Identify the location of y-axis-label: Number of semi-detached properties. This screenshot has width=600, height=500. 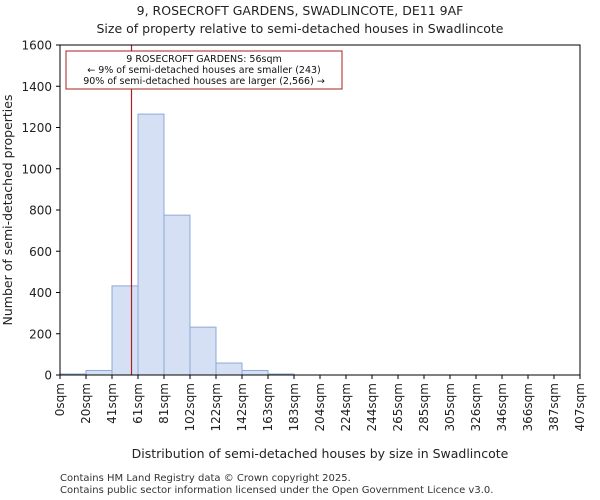
(7, 210).